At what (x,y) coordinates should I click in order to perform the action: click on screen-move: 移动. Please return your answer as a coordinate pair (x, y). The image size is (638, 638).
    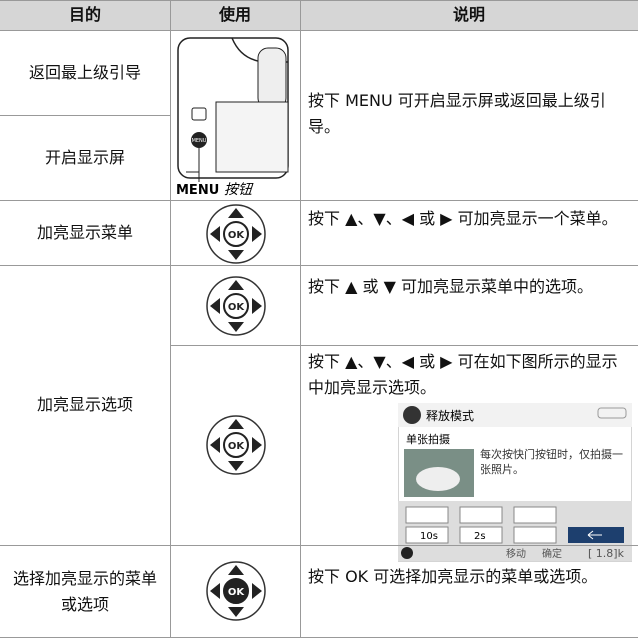
    Looking at the image, I should click on (516, 553).